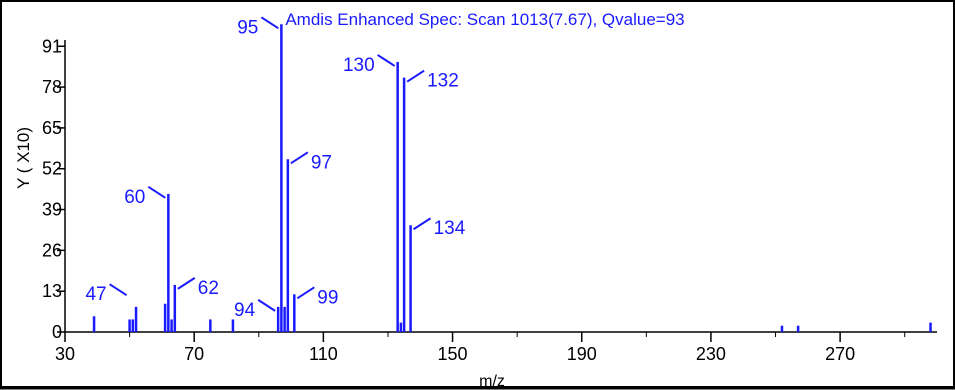 The width and height of the screenshot is (955, 390). Describe the element at coordinates (52, 169) in the screenshot. I see `y-tick-label: 52` at that location.